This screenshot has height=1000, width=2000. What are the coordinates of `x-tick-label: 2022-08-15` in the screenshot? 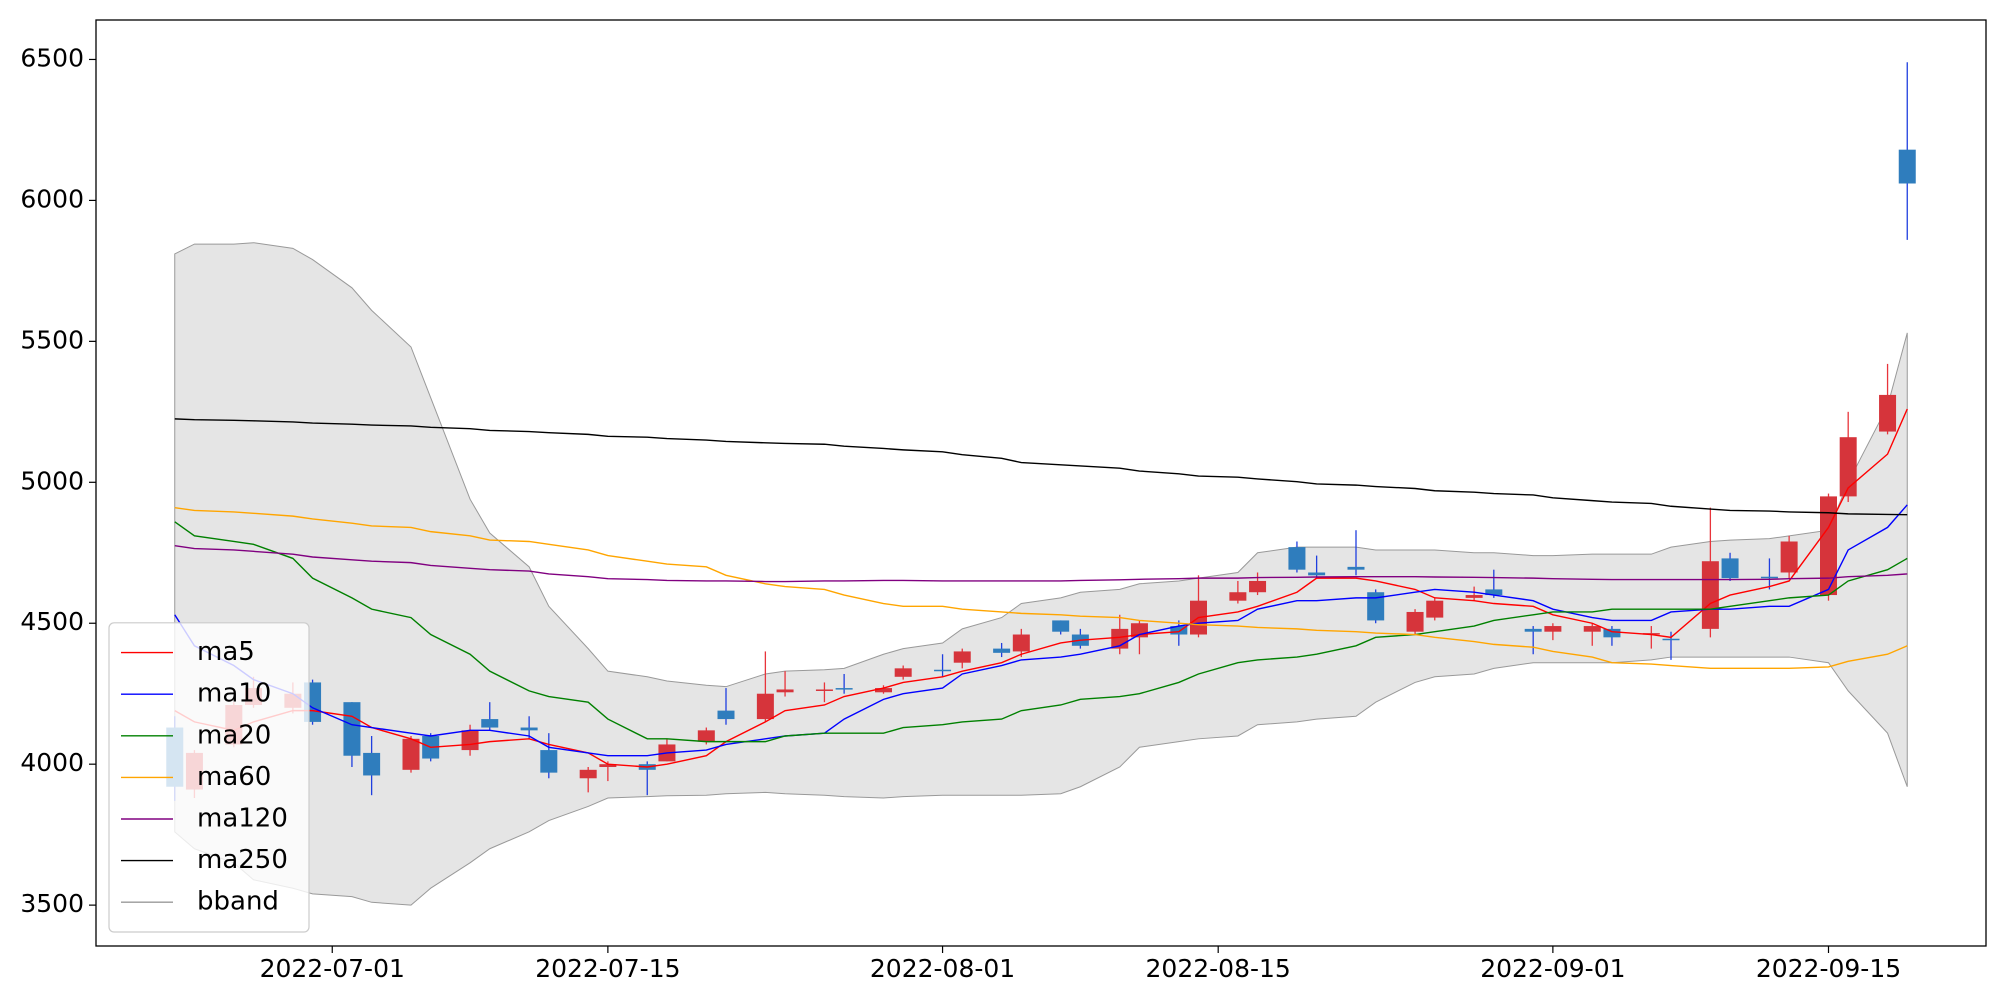 It's located at (1218, 968).